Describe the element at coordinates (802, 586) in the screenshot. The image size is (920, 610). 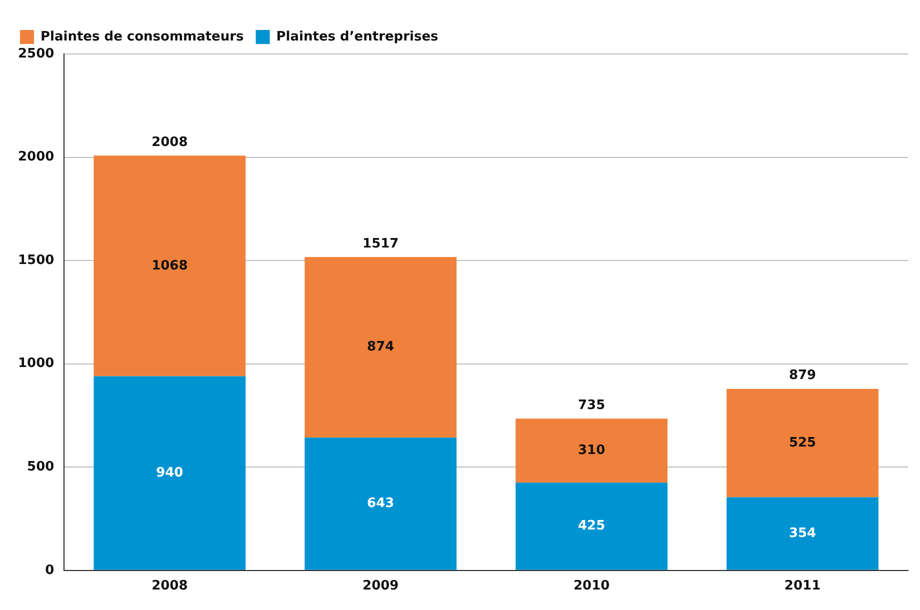
I see `x-tick-label: 2011` at that location.